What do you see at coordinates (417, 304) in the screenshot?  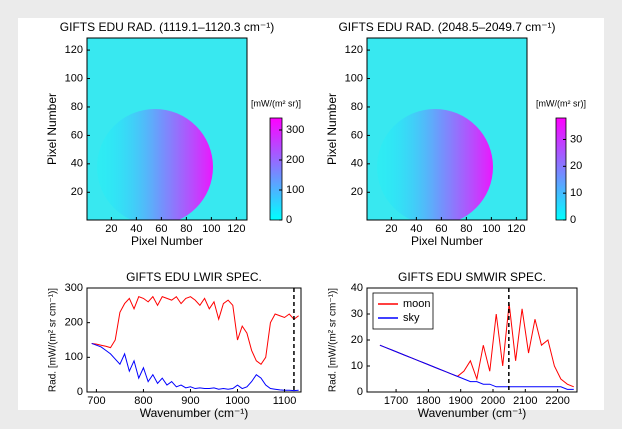 I see `legend-label: moon` at bounding box center [417, 304].